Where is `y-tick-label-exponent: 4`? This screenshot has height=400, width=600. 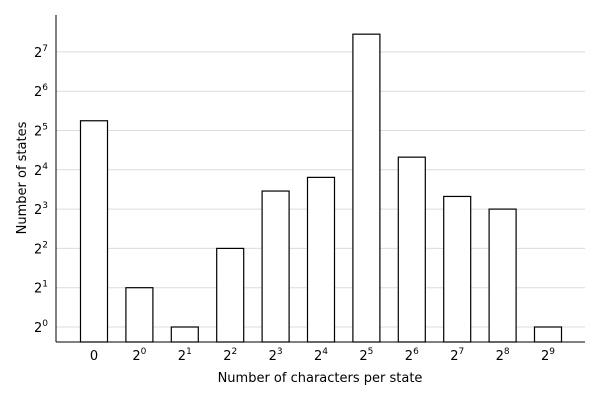
y-tick-label-exponent: 4 is located at coordinates (45, 167).